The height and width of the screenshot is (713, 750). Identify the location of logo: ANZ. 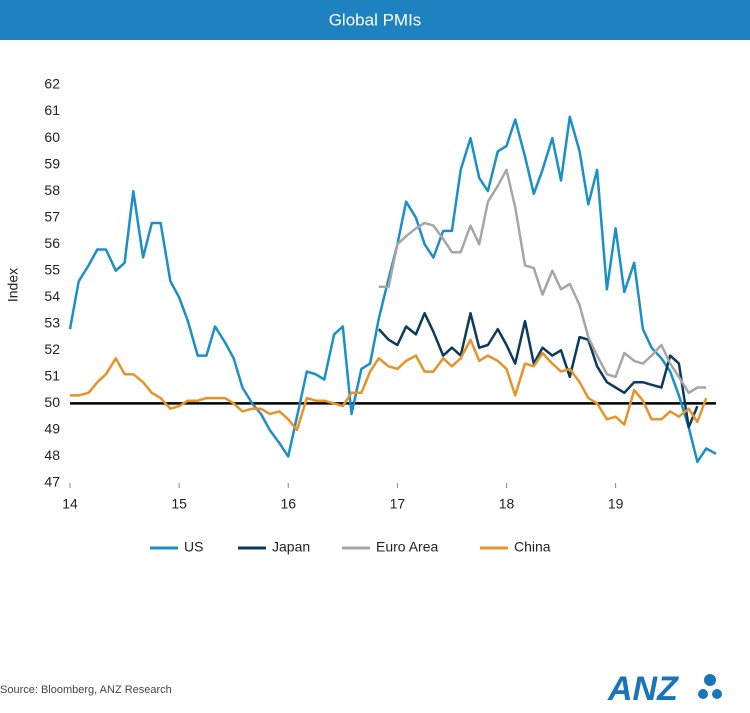
(643, 689).